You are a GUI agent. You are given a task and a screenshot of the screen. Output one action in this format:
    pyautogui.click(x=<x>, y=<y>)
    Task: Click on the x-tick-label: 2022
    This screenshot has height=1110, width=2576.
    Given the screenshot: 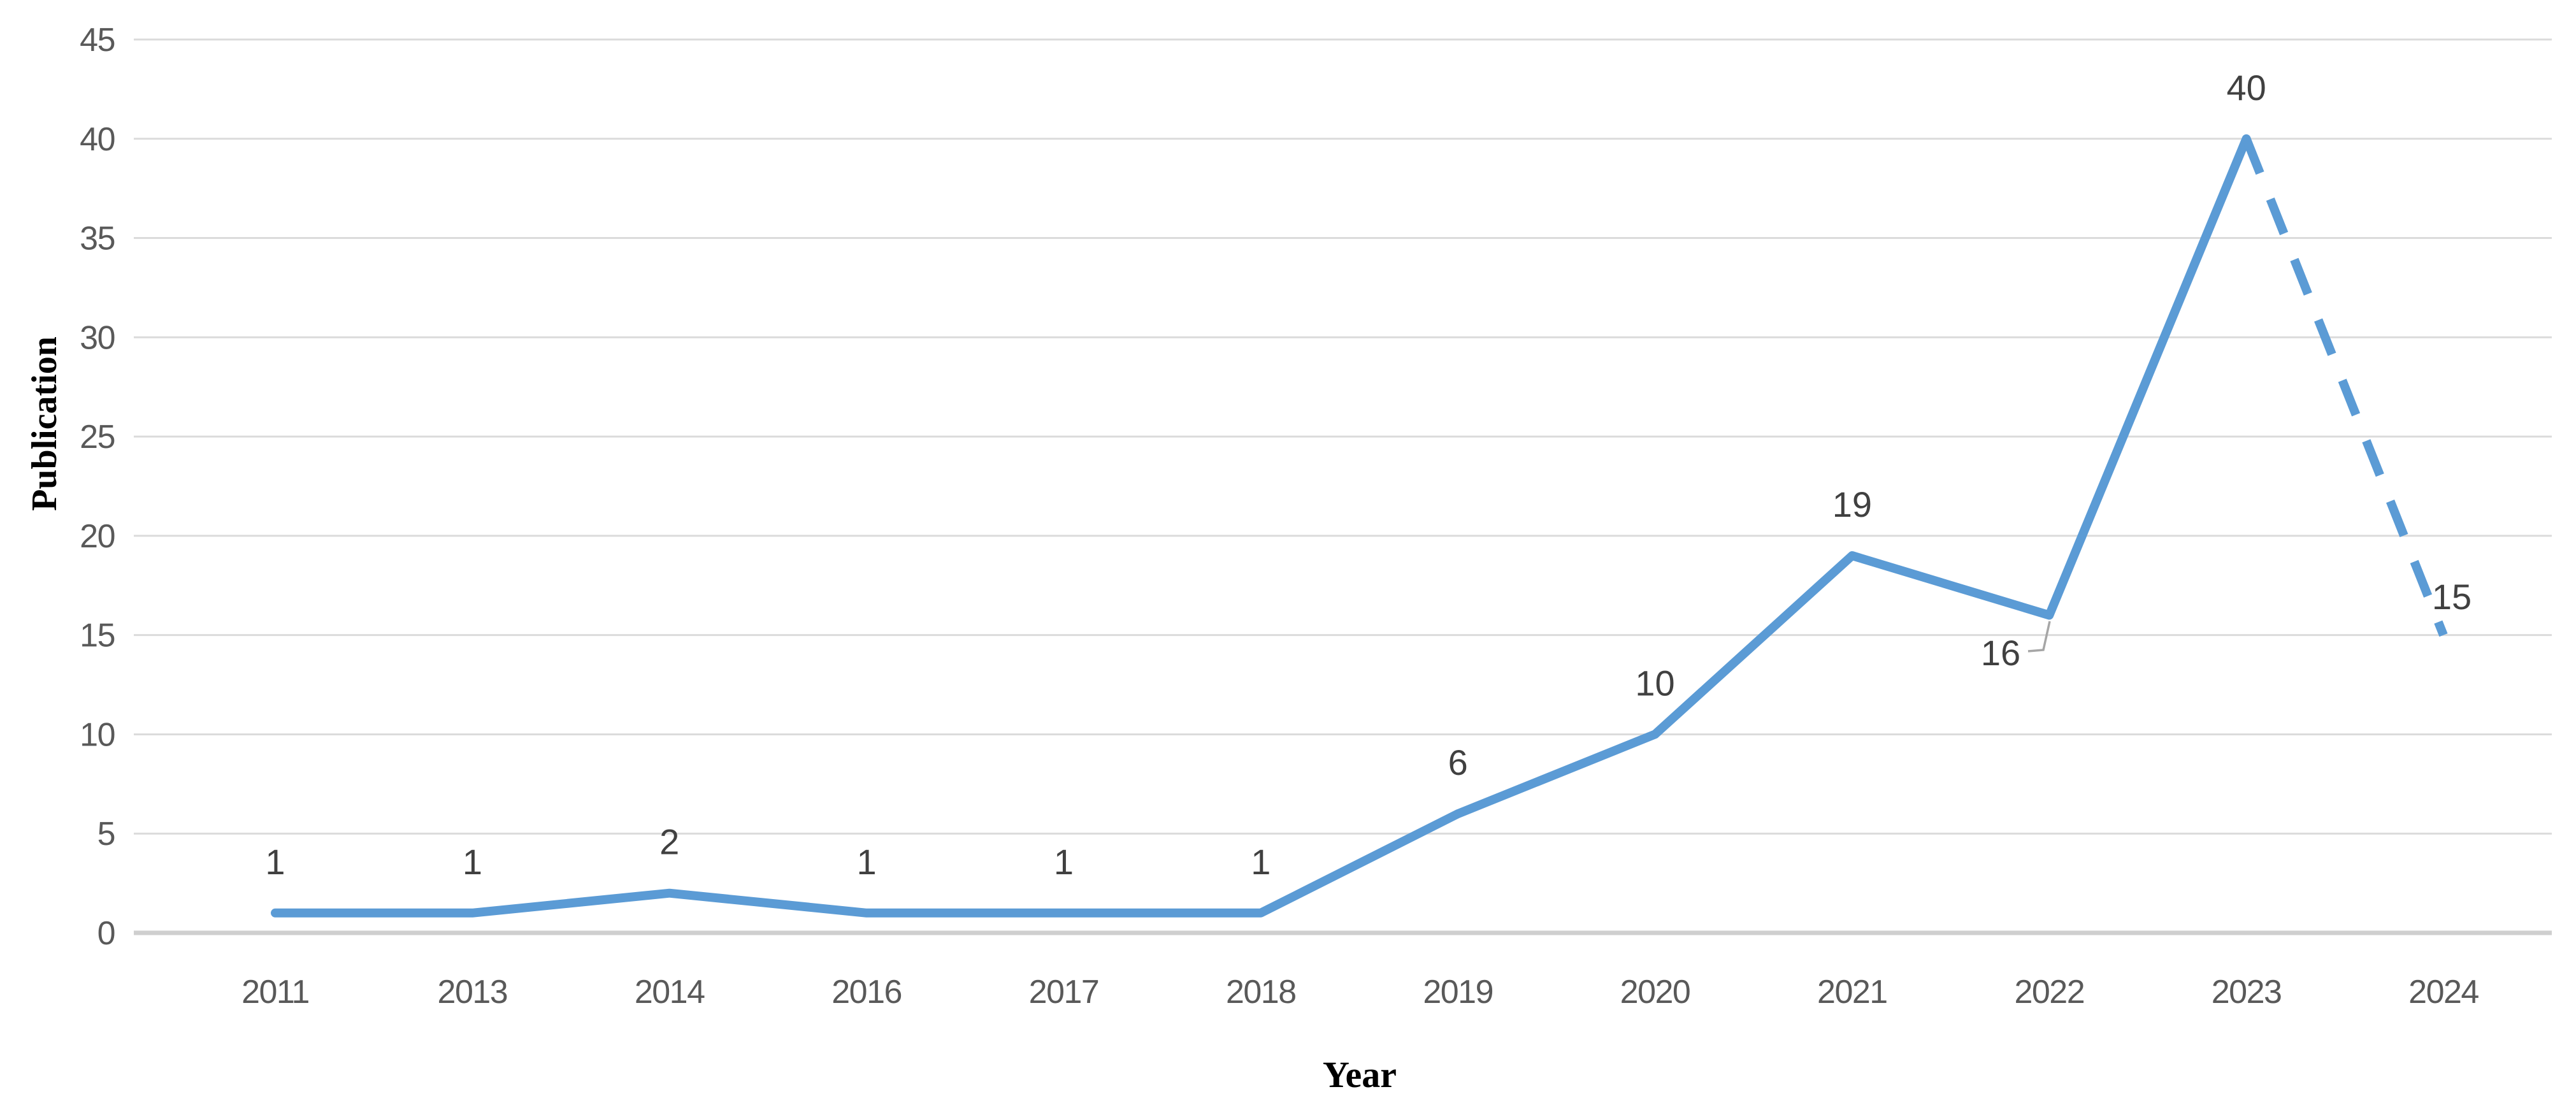 What is the action you would take?
    pyautogui.click(x=2049, y=992)
    